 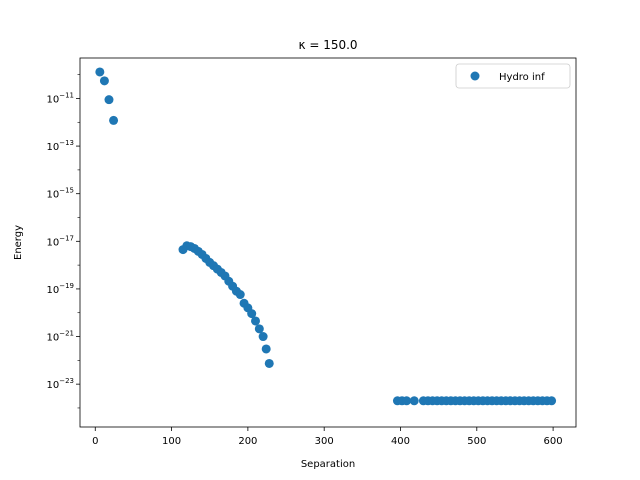 What do you see at coordinates (522, 77) in the screenshot?
I see `legend-label: Hydro inf` at bounding box center [522, 77].